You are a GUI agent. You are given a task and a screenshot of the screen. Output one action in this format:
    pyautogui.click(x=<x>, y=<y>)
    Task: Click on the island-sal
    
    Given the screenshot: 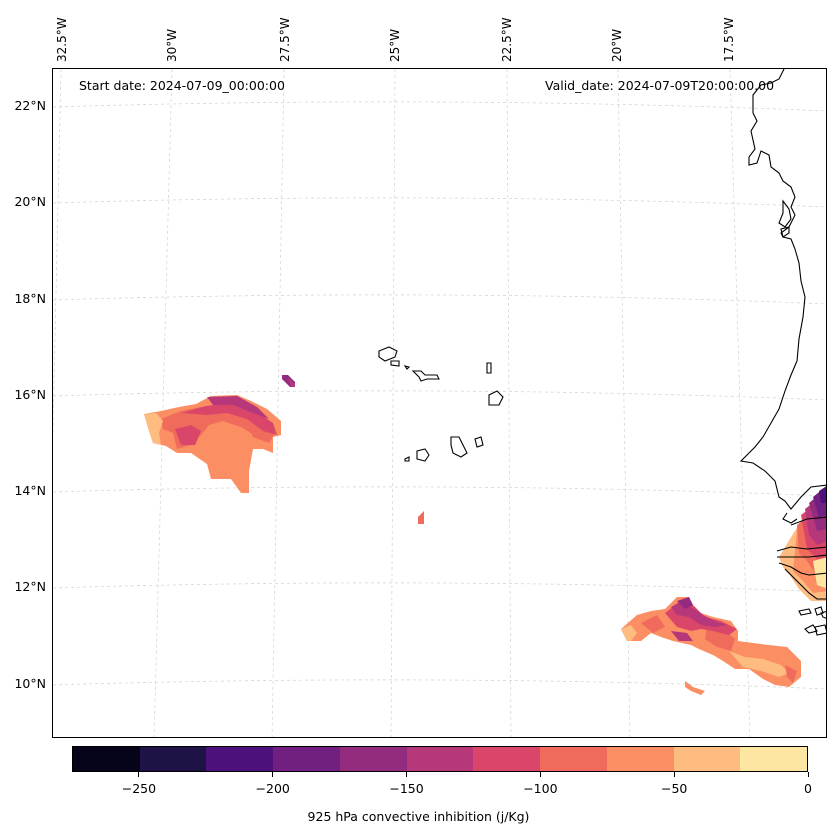 What is the action you would take?
    pyautogui.click(x=489, y=368)
    